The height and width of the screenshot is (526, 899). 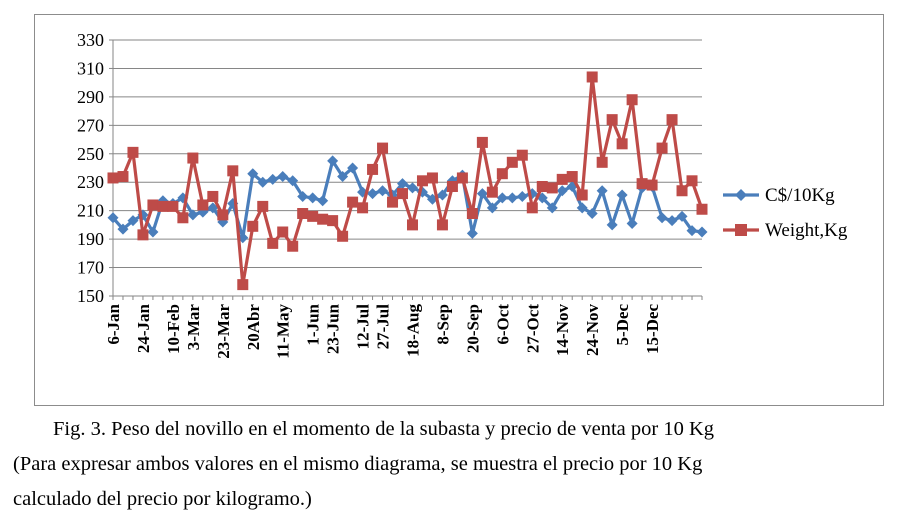 I want to click on x-tick-label: 6-Oct, so click(x=502, y=324).